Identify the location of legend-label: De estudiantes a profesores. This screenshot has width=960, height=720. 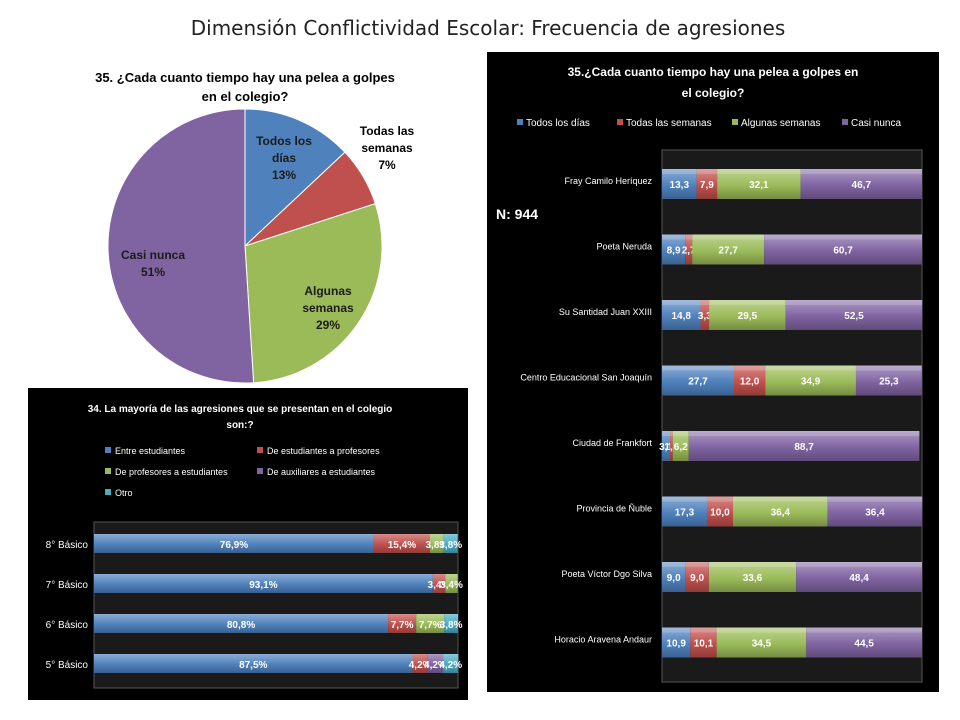
(323, 451).